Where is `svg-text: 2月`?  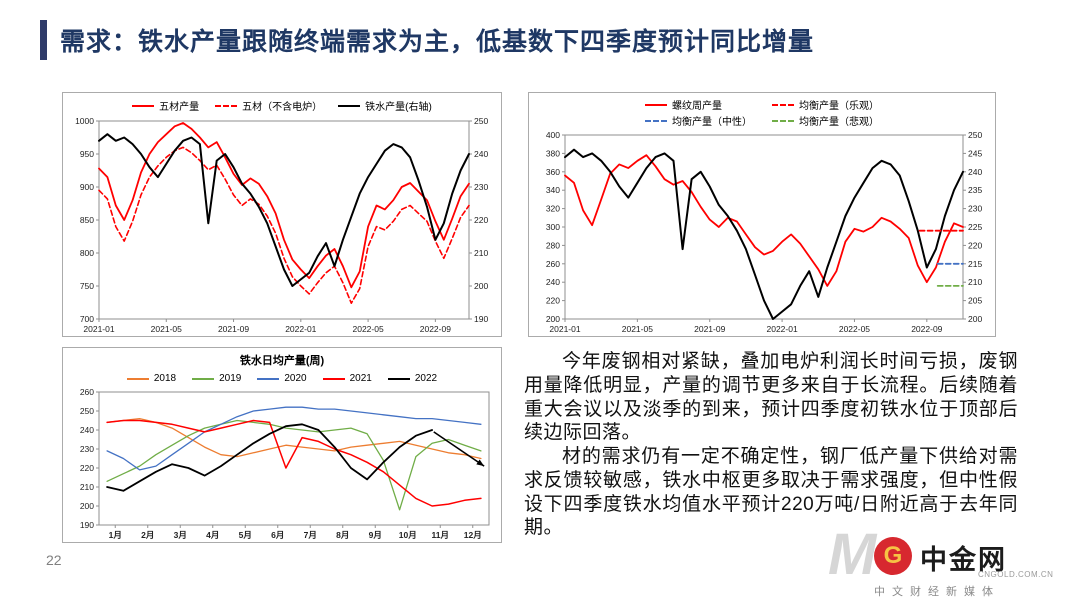 svg-text: 2月 is located at coordinates (147, 535).